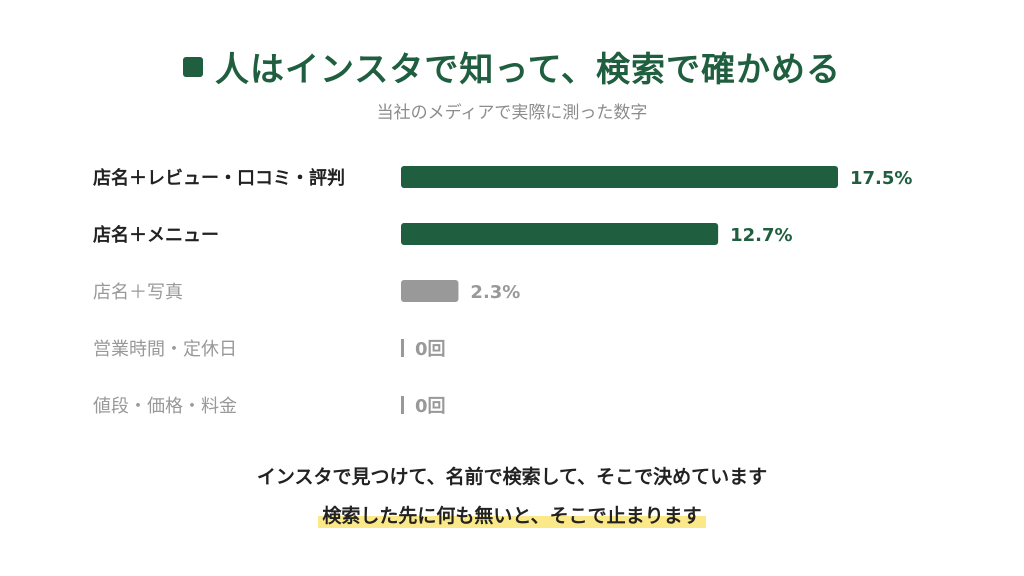 The width and height of the screenshot is (1024, 576). Describe the element at coordinates (165, 406) in the screenshot. I see `category-label: 値段・価格・料金` at that location.